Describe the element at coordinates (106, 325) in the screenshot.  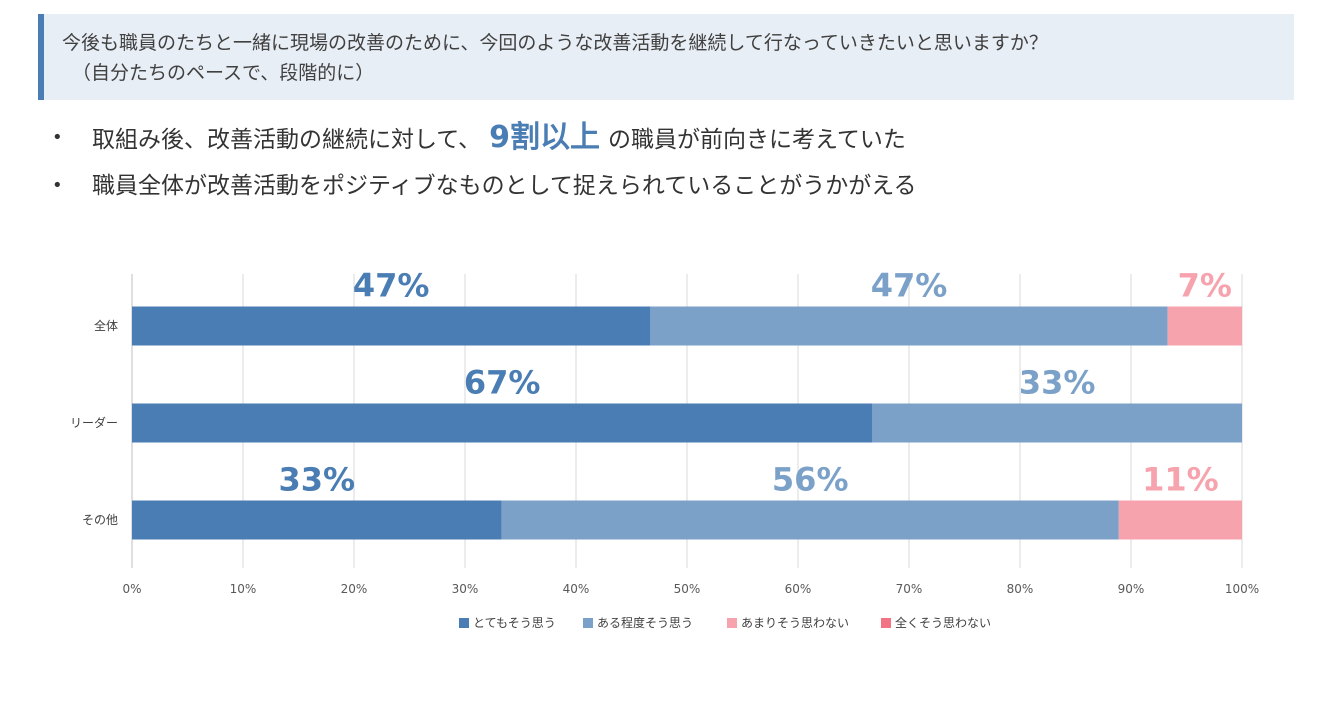
I see `y-category-label: 全体` at that location.